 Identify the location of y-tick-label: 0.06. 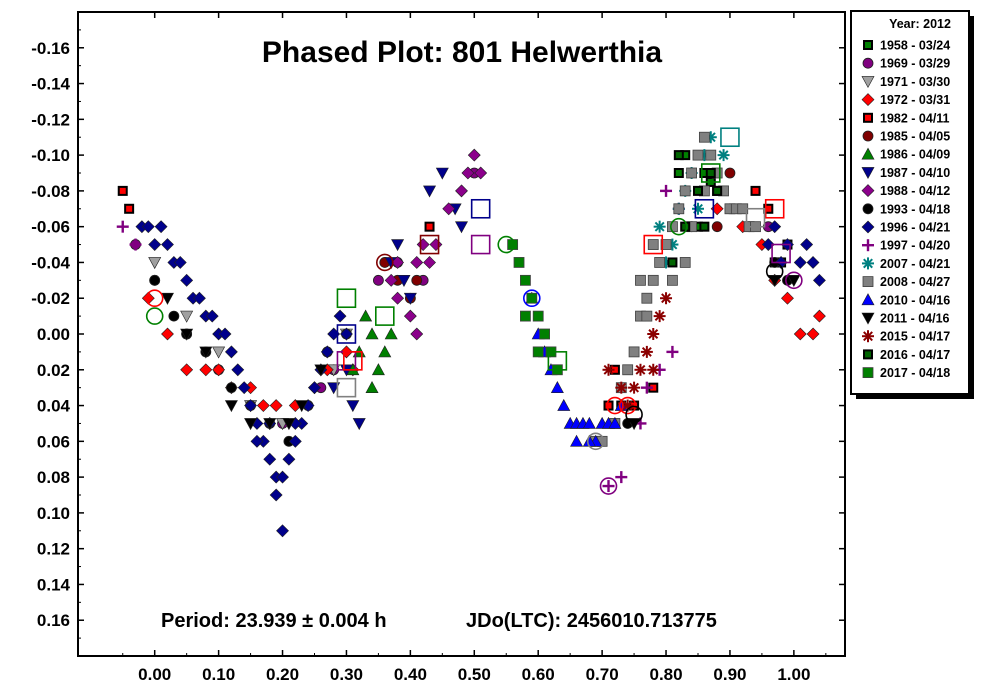
(53, 441).